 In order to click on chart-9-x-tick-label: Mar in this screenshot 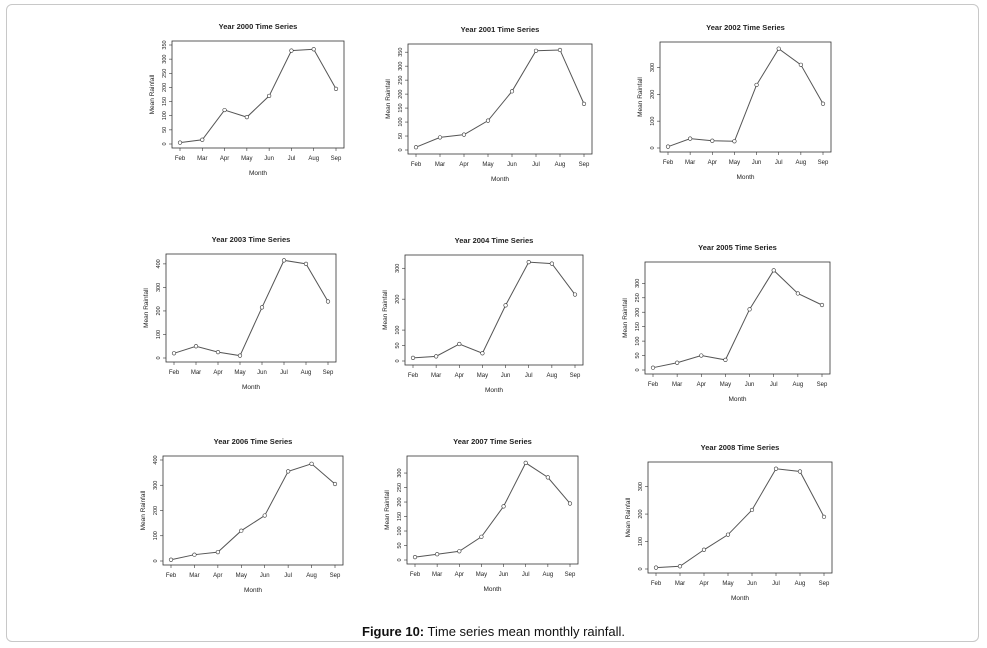, I will do `click(680, 584)`.